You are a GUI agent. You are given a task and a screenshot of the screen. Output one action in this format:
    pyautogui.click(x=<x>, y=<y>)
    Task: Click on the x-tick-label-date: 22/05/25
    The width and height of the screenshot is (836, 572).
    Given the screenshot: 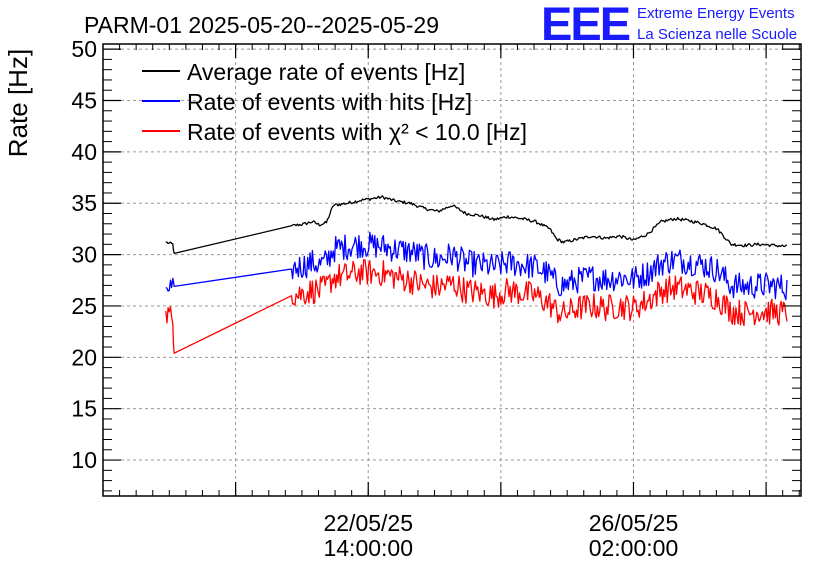 What is the action you would take?
    pyautogui.click(x=368, y=523)
    